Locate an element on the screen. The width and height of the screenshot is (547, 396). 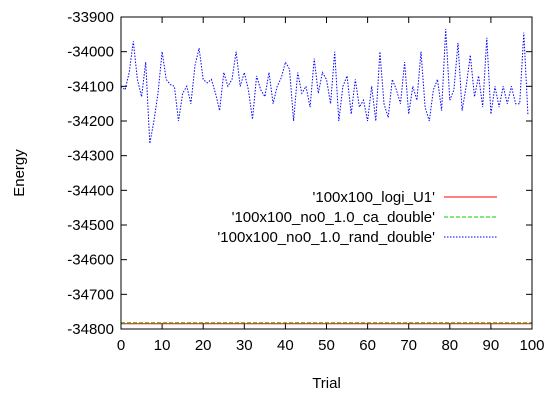
y-tick-label: -34700 is located at coordinates (90, 294).